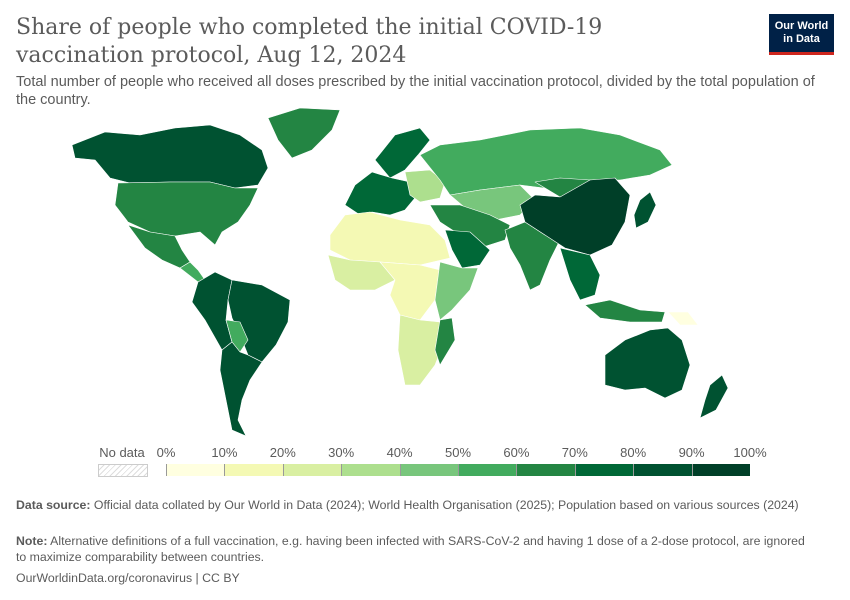  I want to click on source-link: OurWorldinData.org/coronavirus, so click(104, 578).